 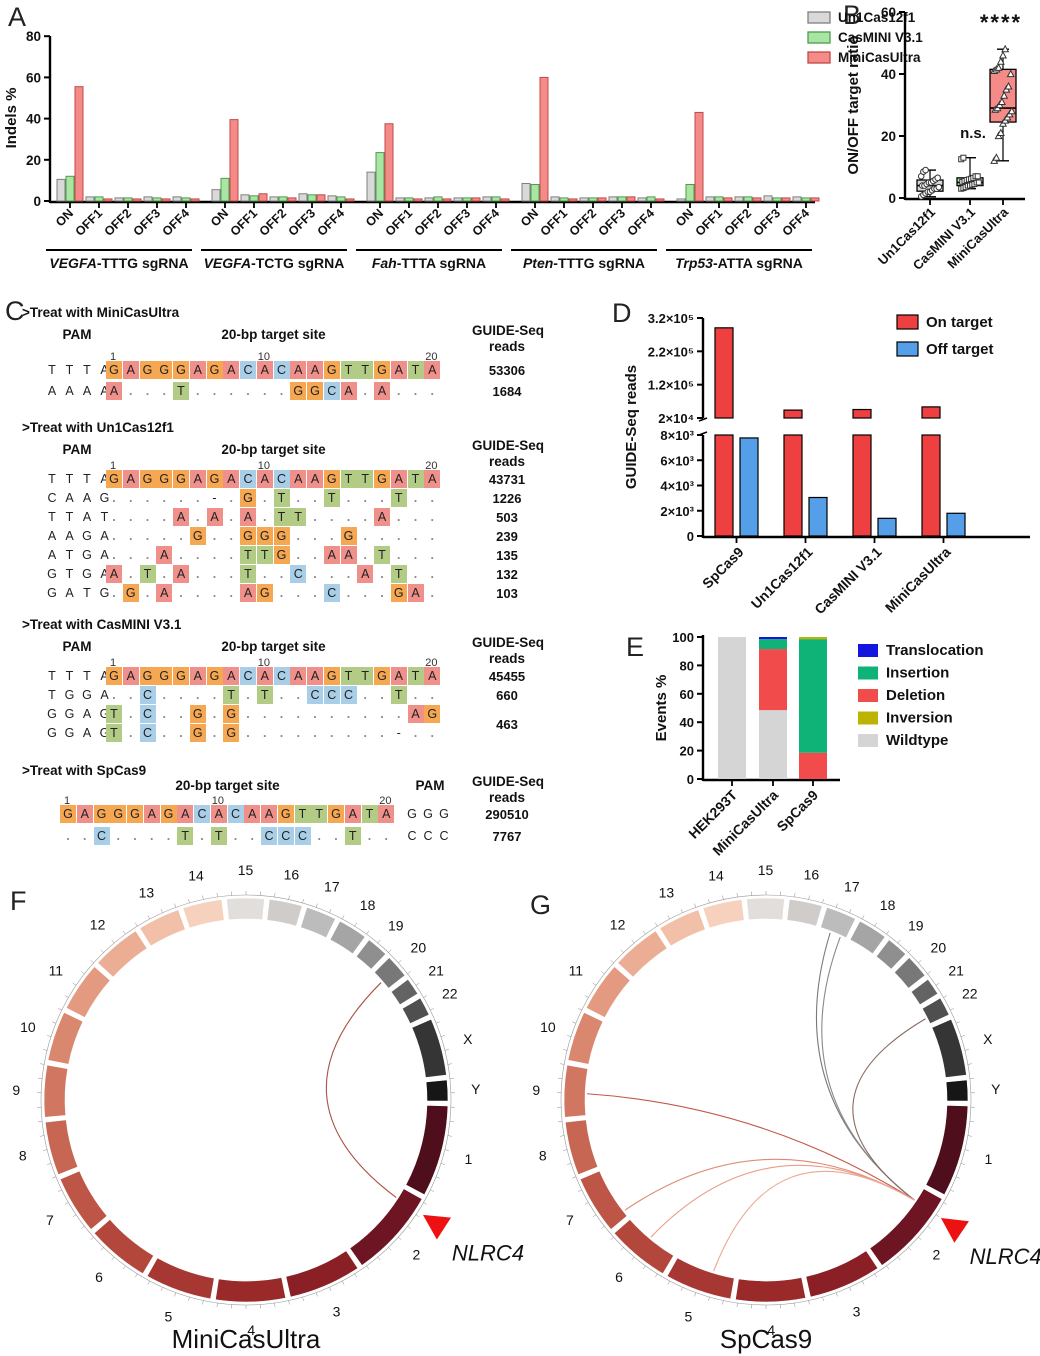 What do you see at coordinates (880, 37) in the screenshot?
I see `legend-label: CasMINI V3.1` at bounding box center [880, 37].